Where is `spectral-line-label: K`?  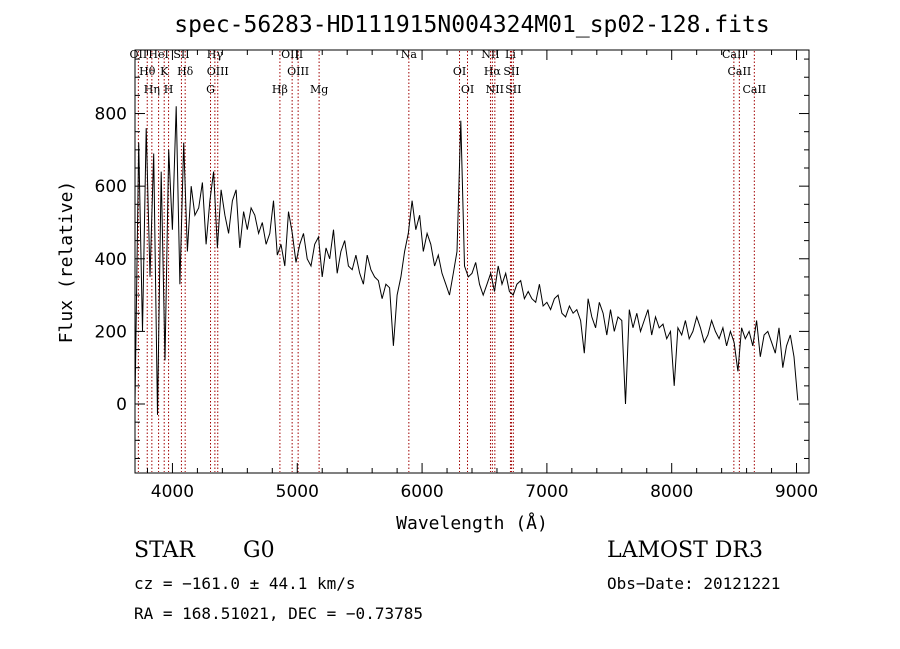 spectral-line-label: K is located at coordinates (164, 71).